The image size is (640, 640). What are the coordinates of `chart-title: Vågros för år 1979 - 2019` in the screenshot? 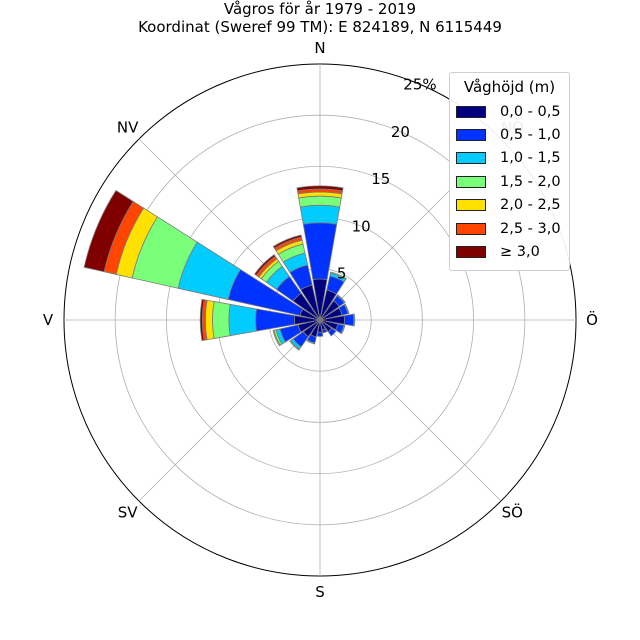 It's located at (320, 9).